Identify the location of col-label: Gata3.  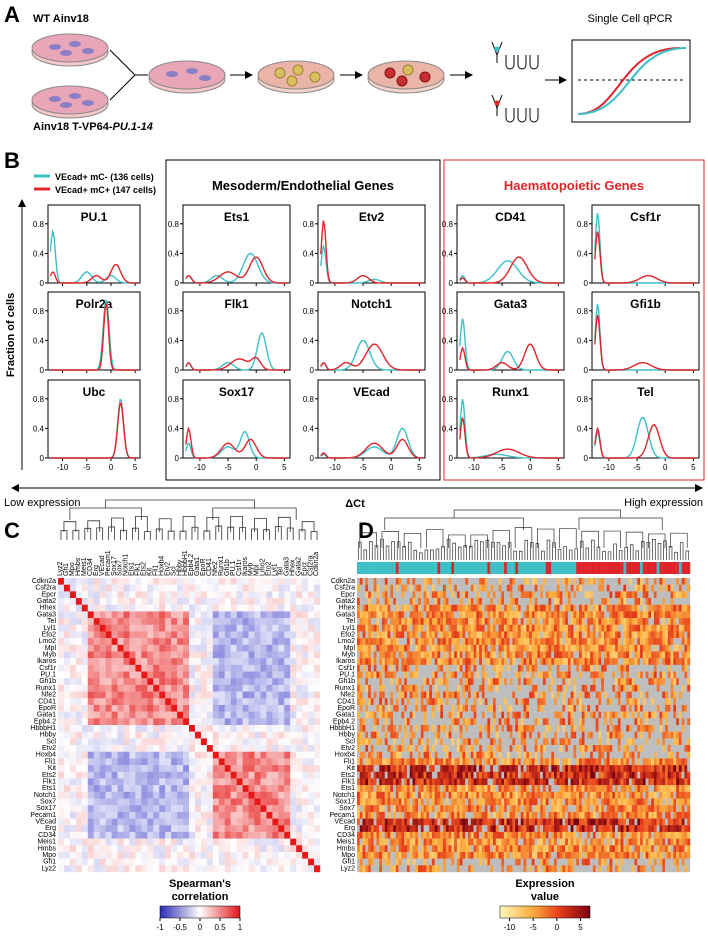
(286, 566).